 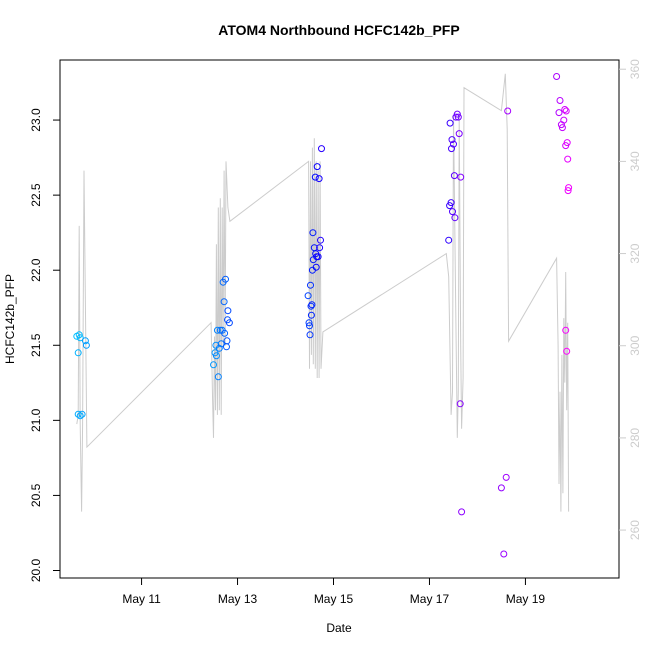 What do you see at coordinates (44, 345) in the screenshot?
I see `left-axis: 20.0 20.5 21.0 21.5 22.0 22.5 23.0` at bounding box center [44, 345].